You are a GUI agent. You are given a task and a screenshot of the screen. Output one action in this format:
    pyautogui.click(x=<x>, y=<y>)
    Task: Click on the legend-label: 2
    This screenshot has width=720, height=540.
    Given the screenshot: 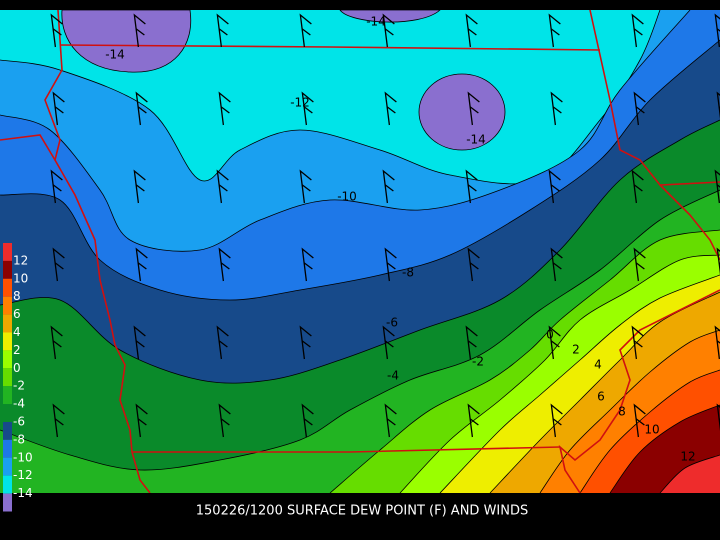 What is the action you would take?
    pyautogui.click(x=17, y=350)
    